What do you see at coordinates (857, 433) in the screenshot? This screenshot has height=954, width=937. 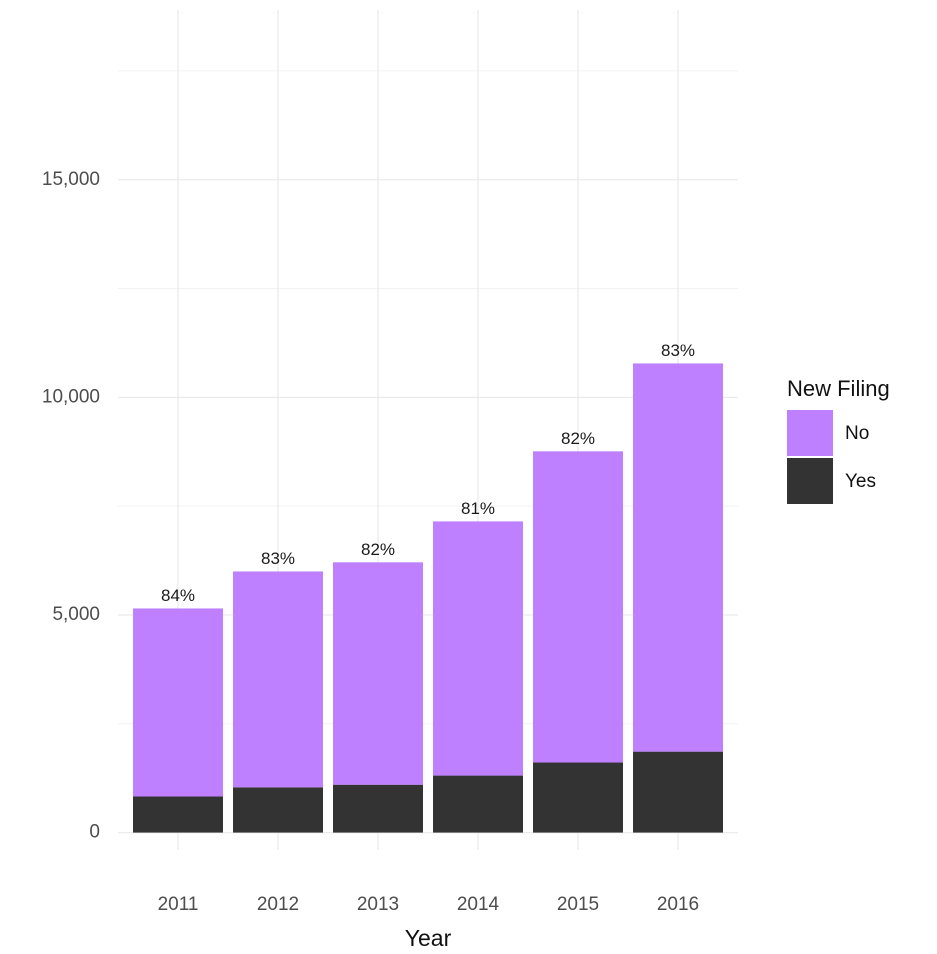 I see `legend-label: No` at bounding box center [857, 433].